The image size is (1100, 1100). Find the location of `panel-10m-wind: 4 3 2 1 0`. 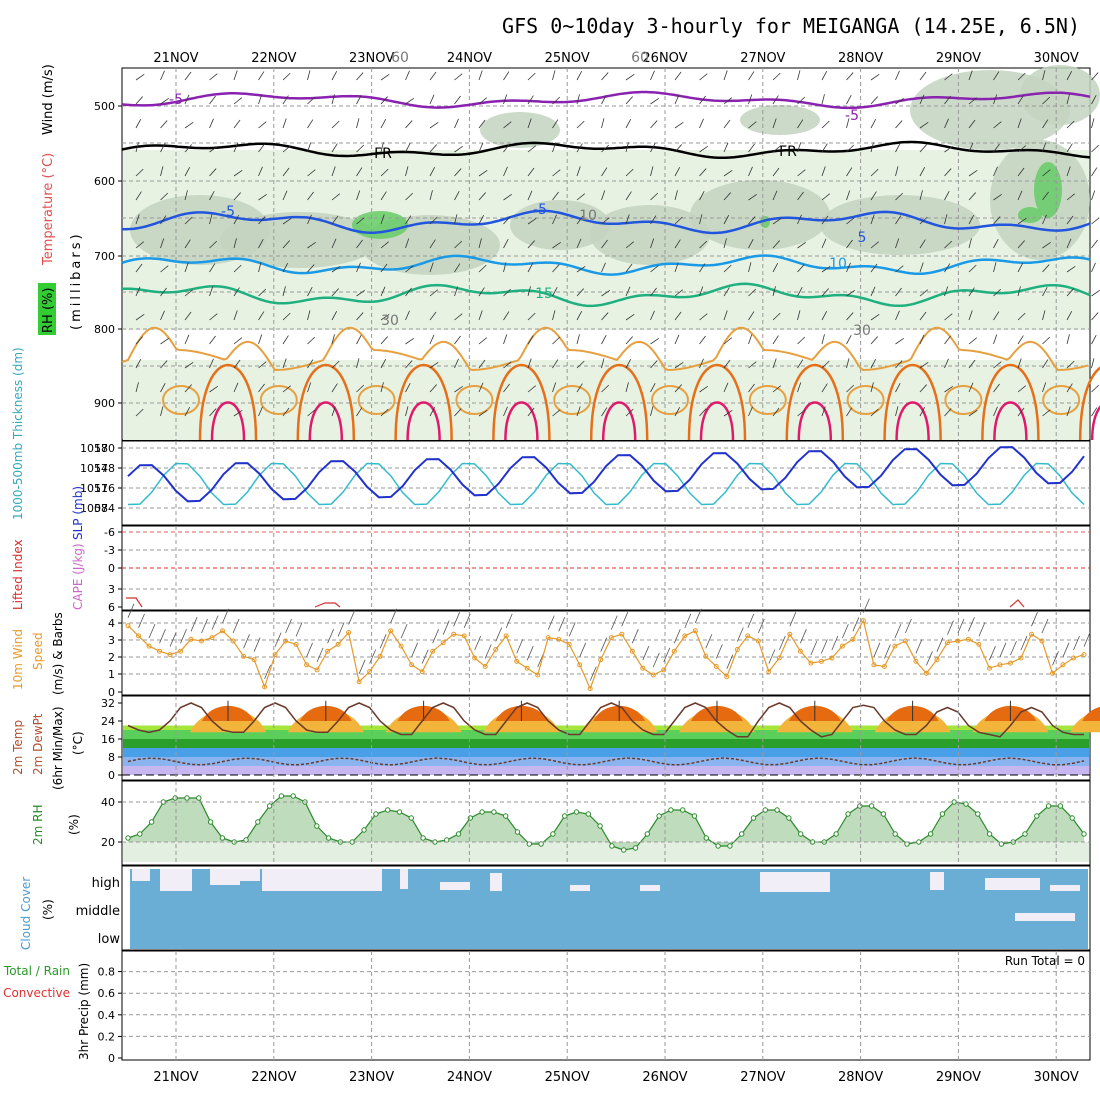

panel-10m-wind: 4 3 2 1 0 is located at coordinates (599, 648).